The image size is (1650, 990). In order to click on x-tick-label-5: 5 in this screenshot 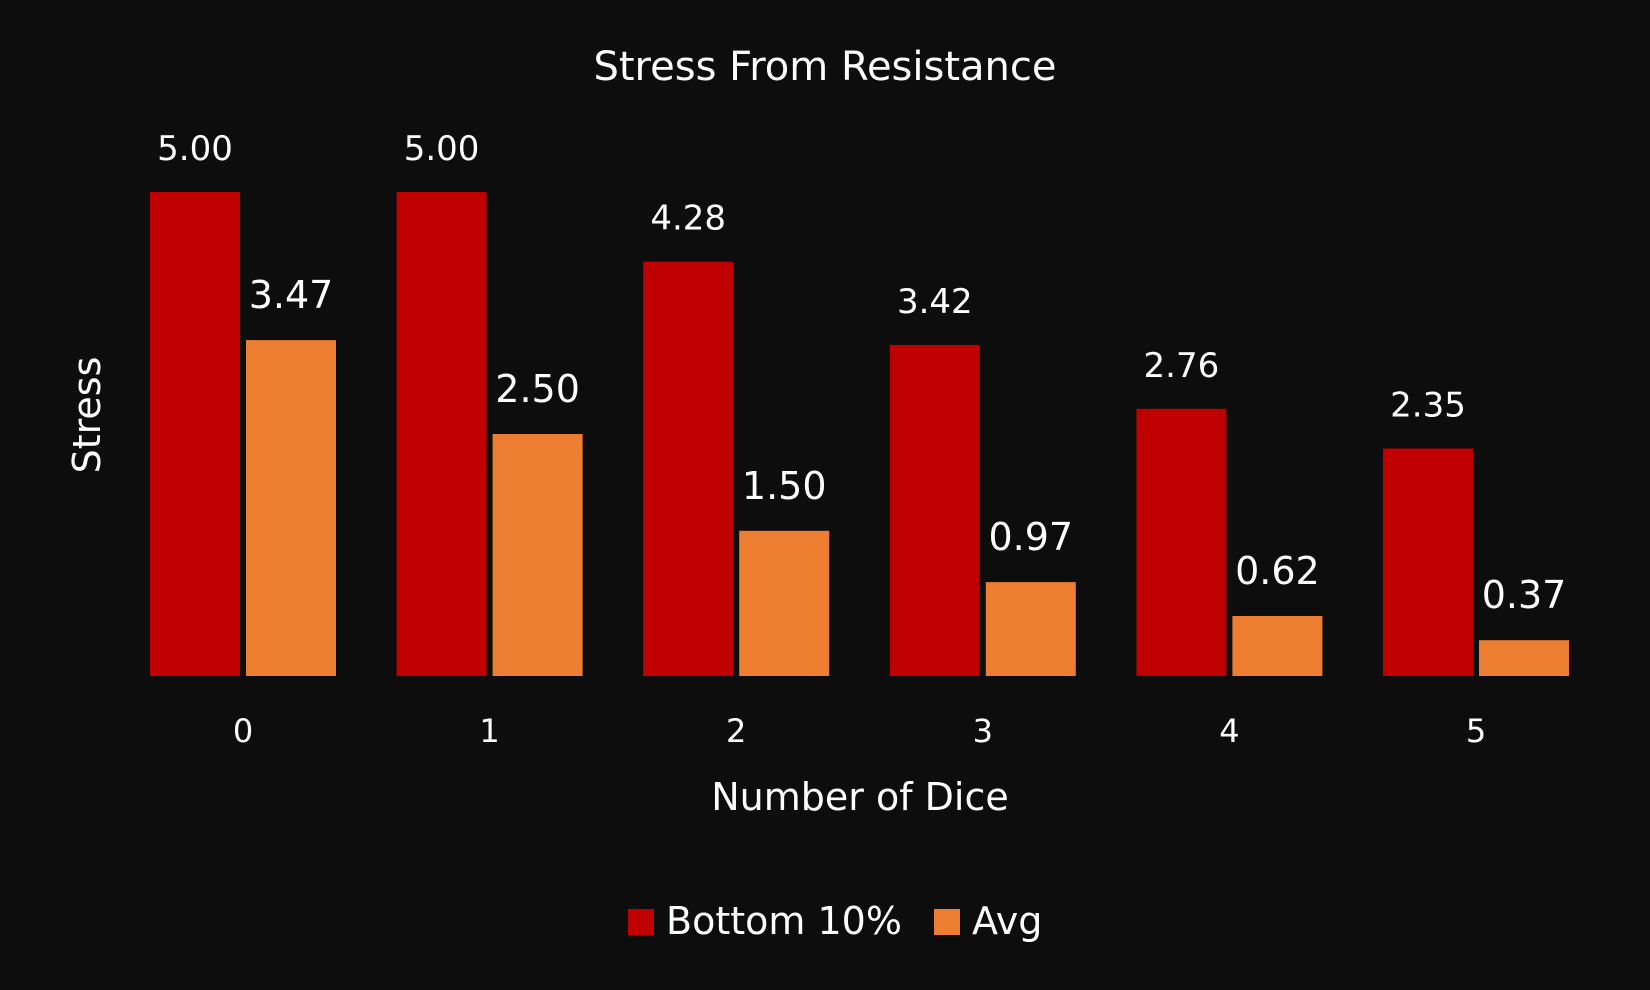, I will do `click(1476, 731)`.